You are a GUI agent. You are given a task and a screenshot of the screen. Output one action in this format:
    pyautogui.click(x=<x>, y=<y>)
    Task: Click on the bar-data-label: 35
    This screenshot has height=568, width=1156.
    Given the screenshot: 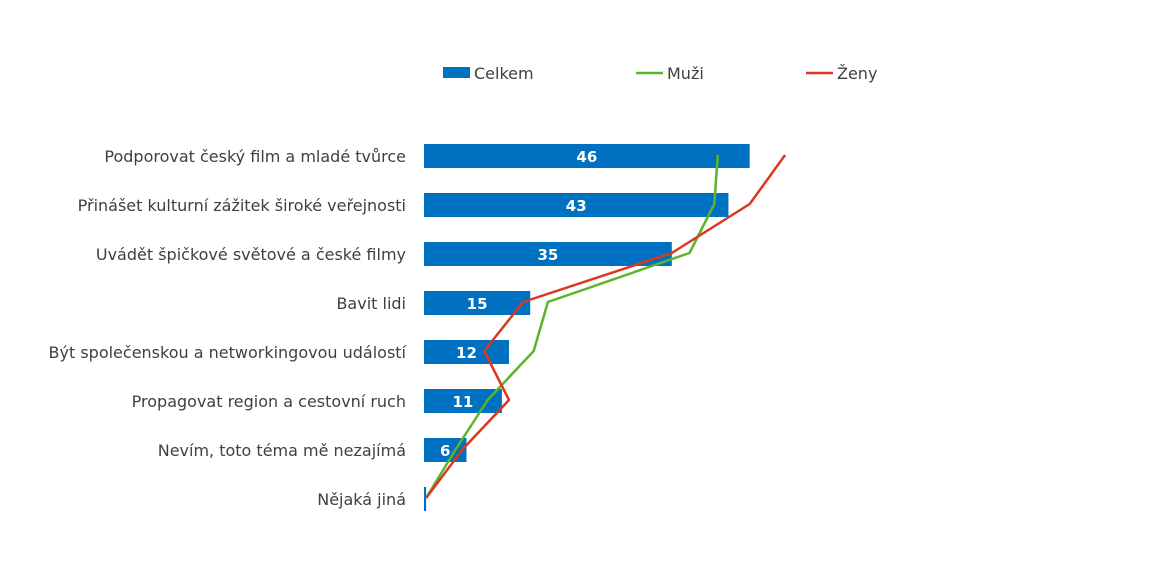 What is the action you would take?
    pyautogui.click(x=547, y=255)
    